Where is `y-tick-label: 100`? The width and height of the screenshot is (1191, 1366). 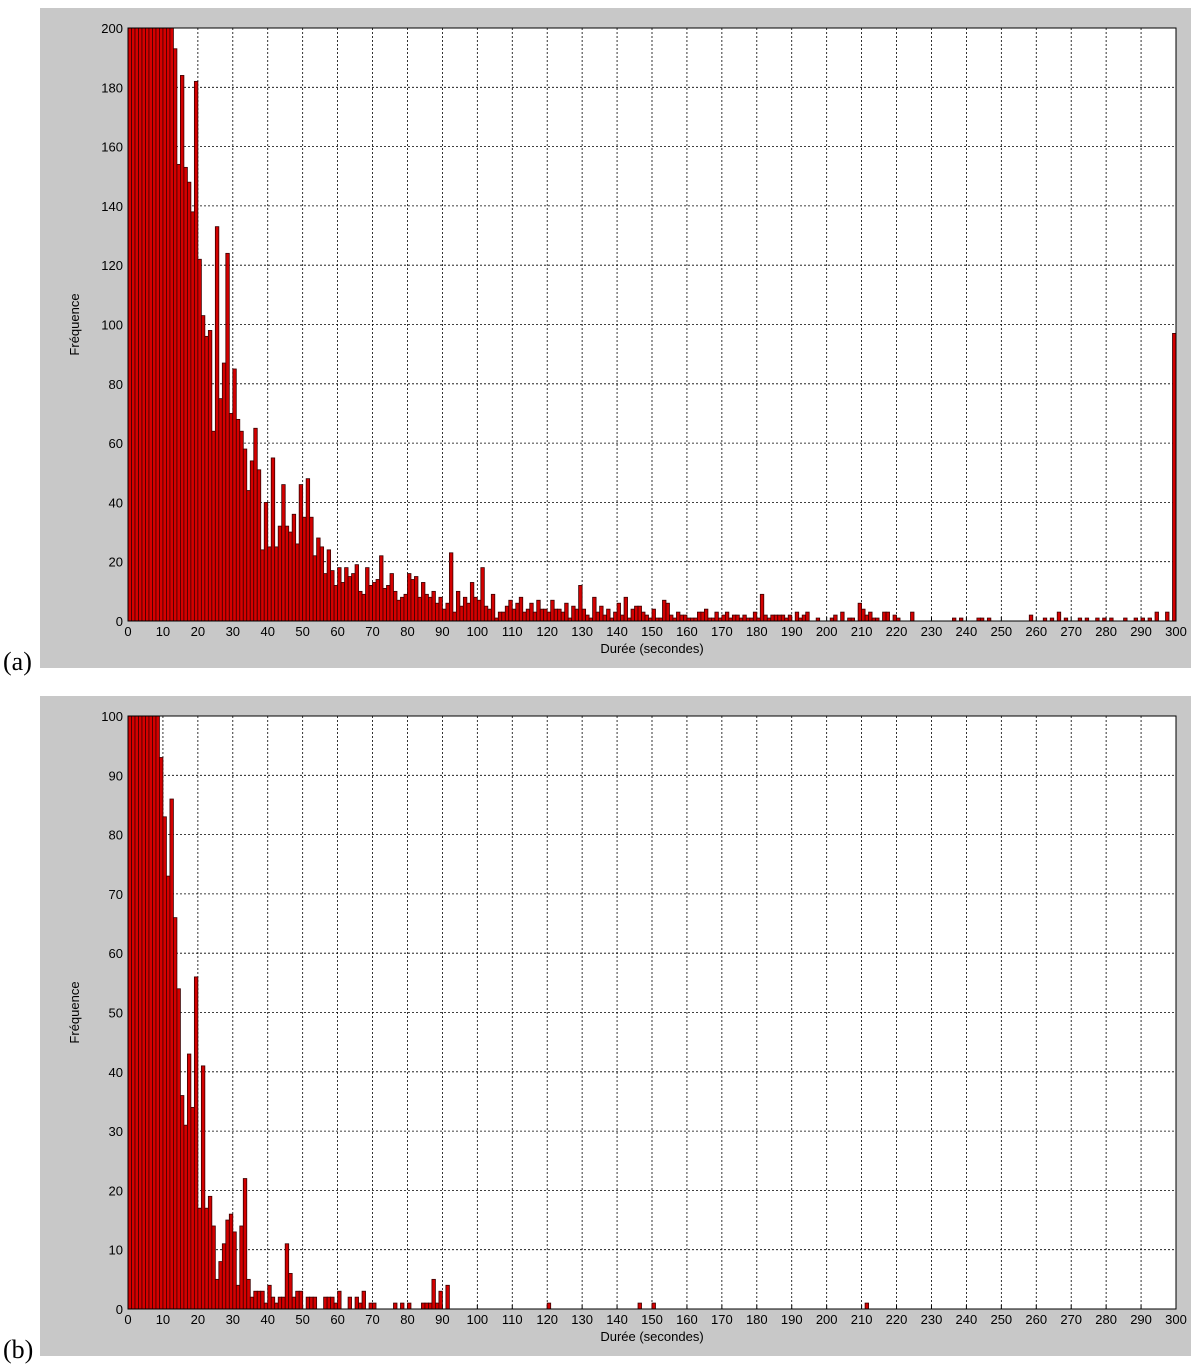 y-tick-label: 100 is located at coordinates (112, 325).